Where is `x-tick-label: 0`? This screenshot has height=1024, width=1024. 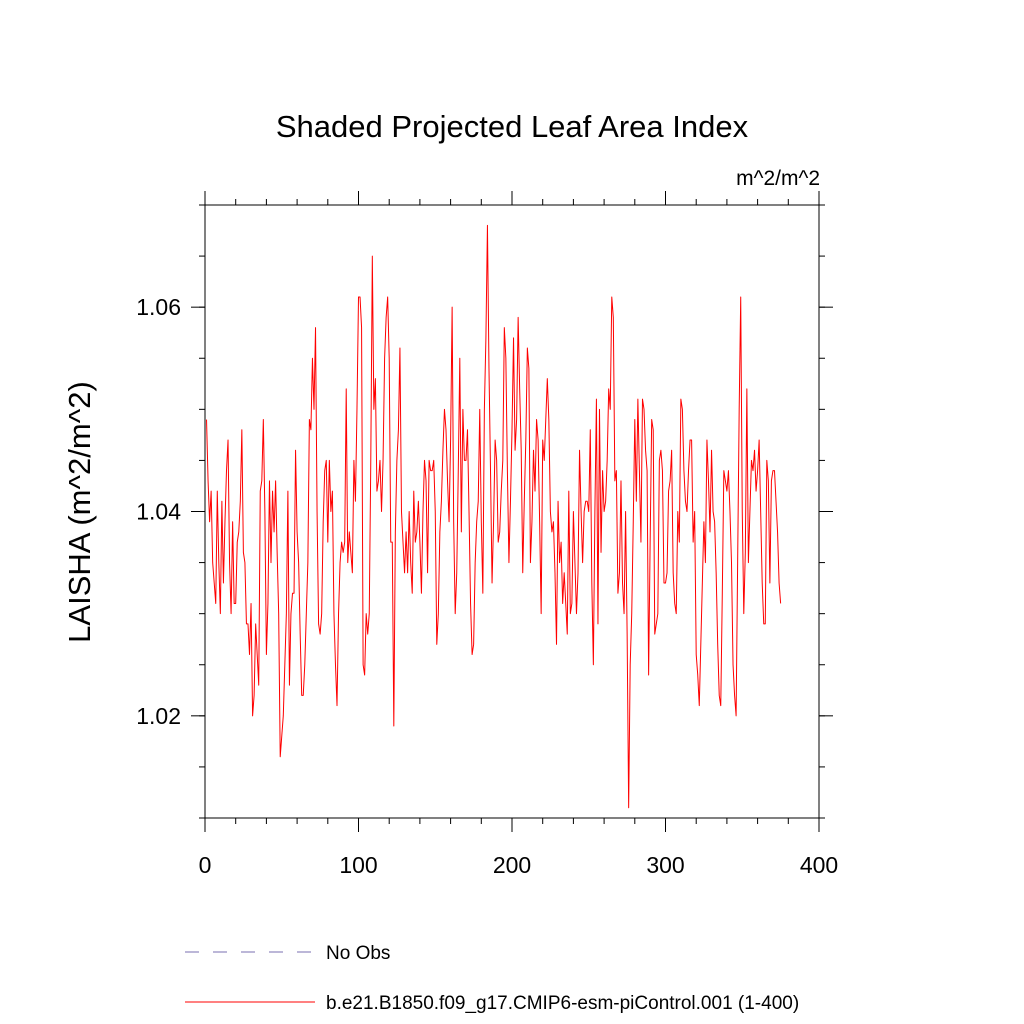 x-tick-label: 0 is located at coordinates (205, 865).